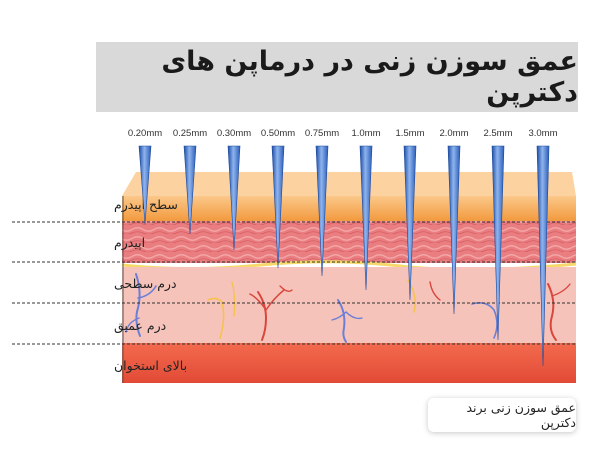 This screenshot has width=600, height=450. I want to click on depth-label: 2.0mm, so click(453, 133).